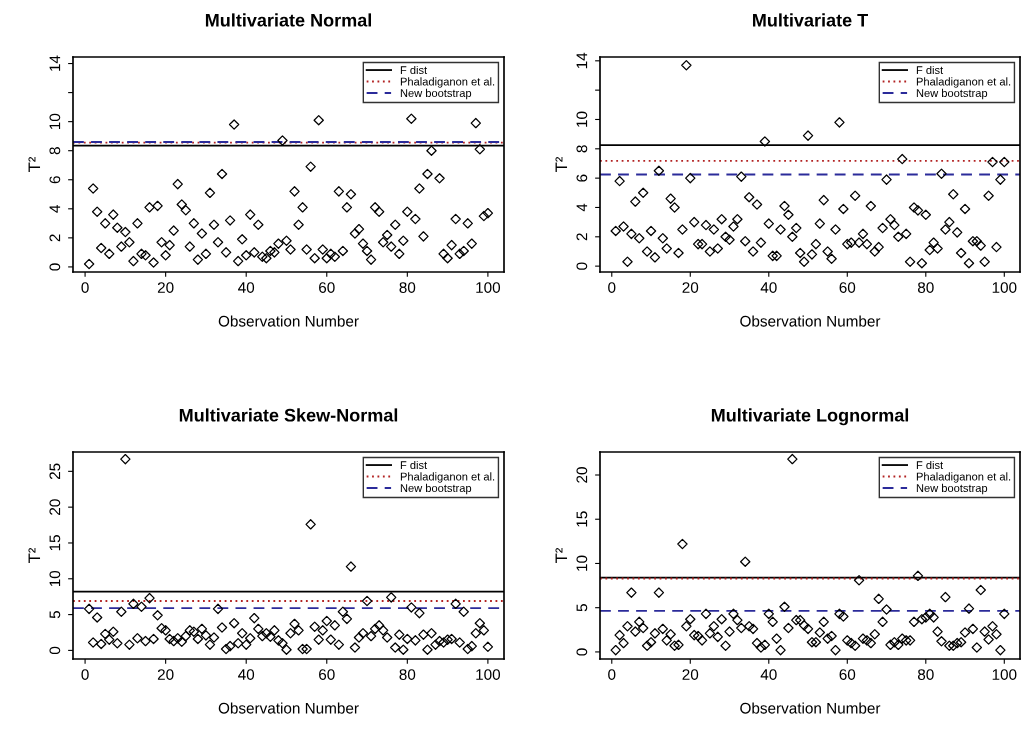 The height and width of the screenshot is (740, 1027). Describe the element at coordinates (288, 415) in the screenshot. I see `chart-title: Multivariate Skew-Normal` at that location.